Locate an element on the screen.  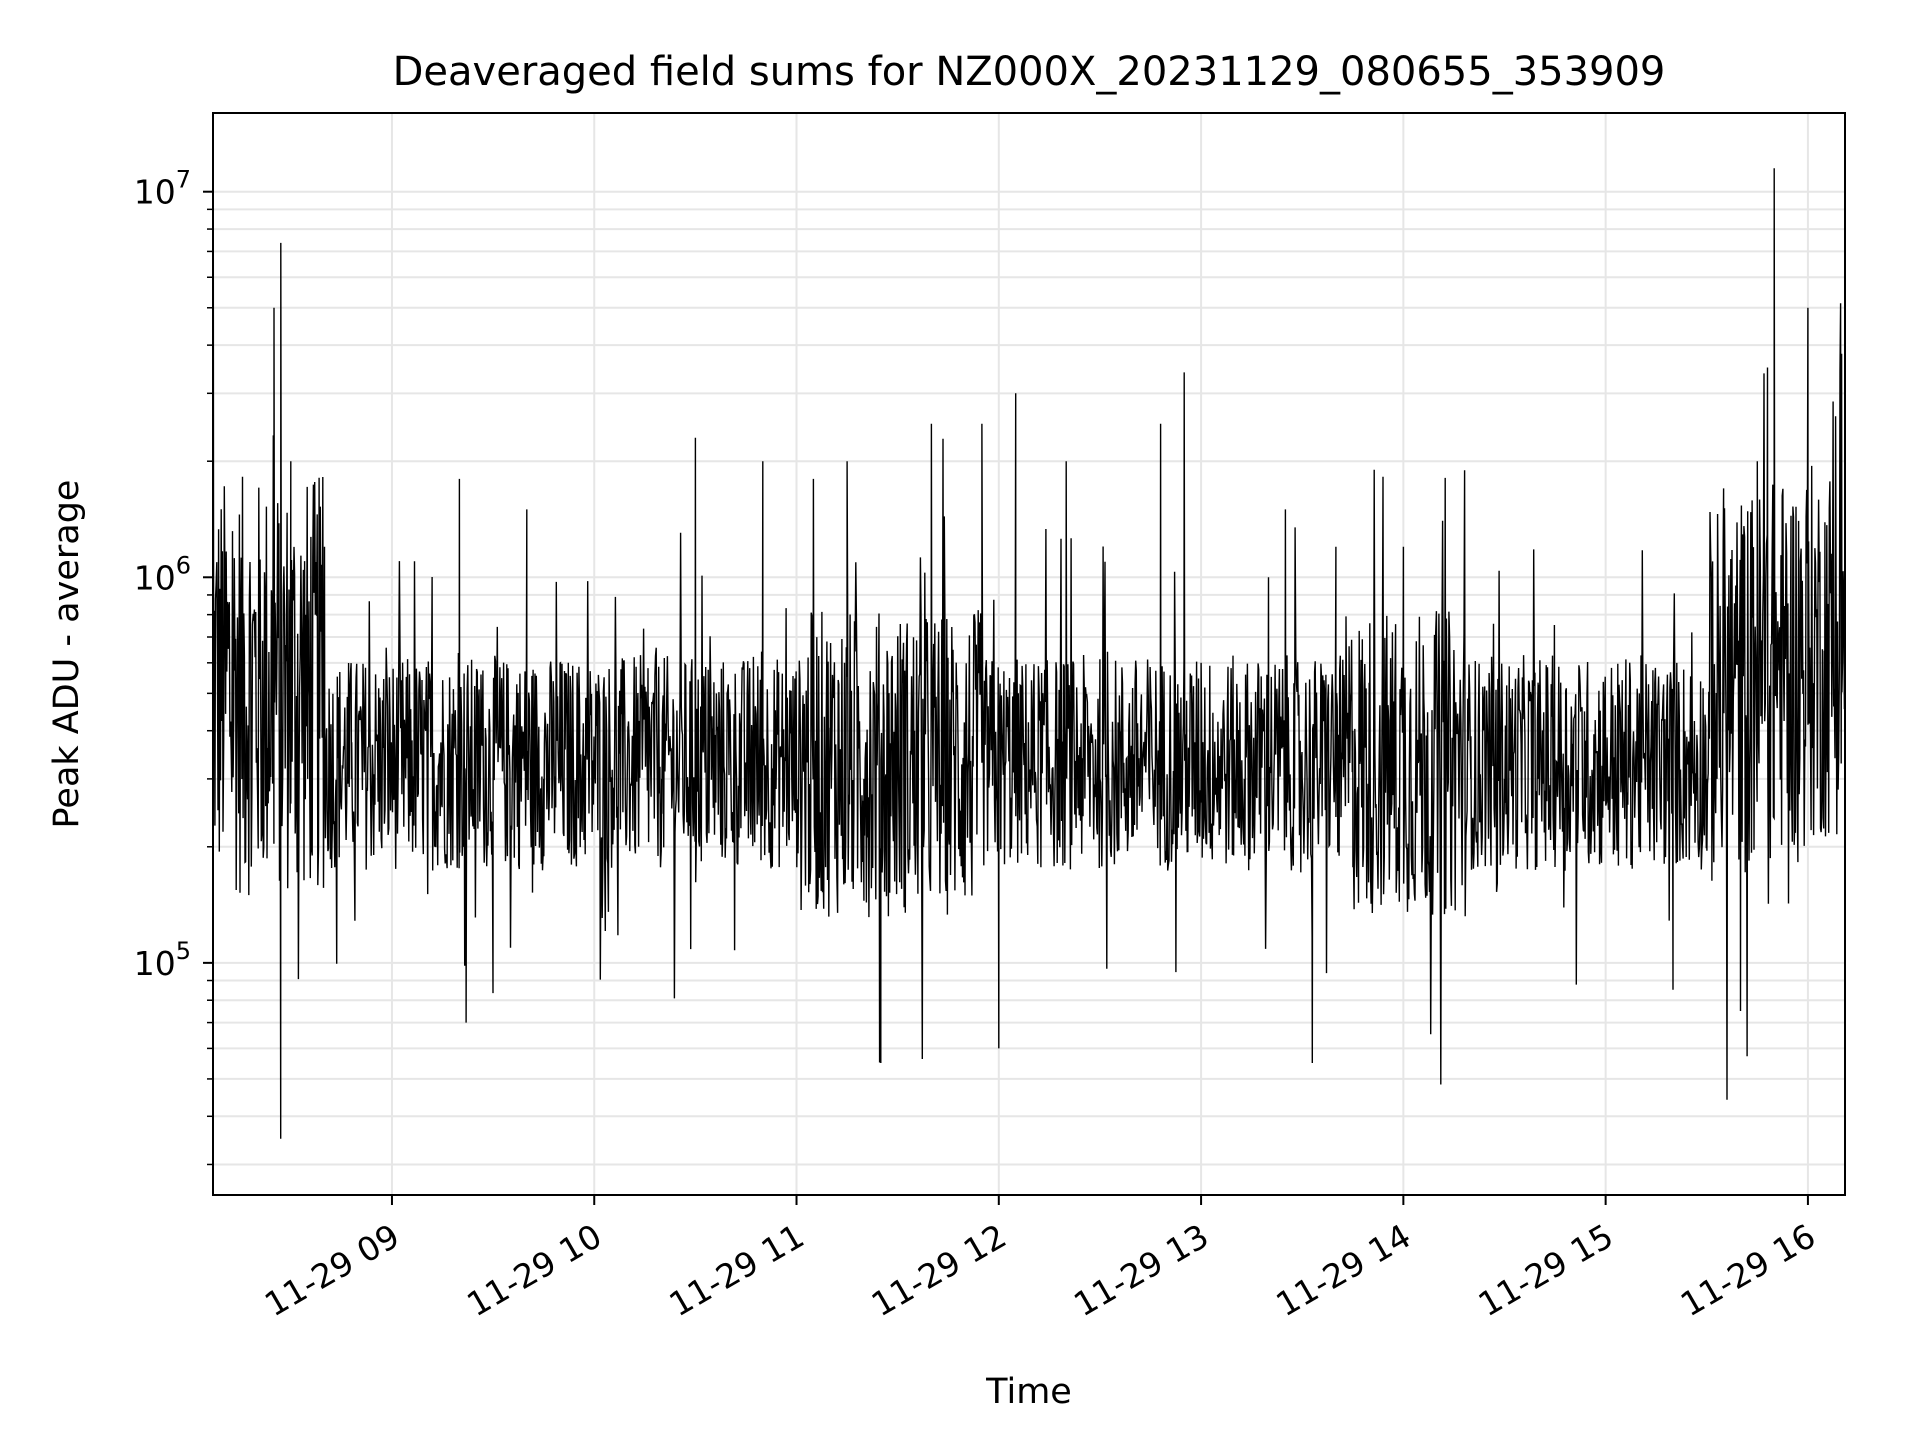
x-axis-title: Time is located at coordinates (1028, 1392).